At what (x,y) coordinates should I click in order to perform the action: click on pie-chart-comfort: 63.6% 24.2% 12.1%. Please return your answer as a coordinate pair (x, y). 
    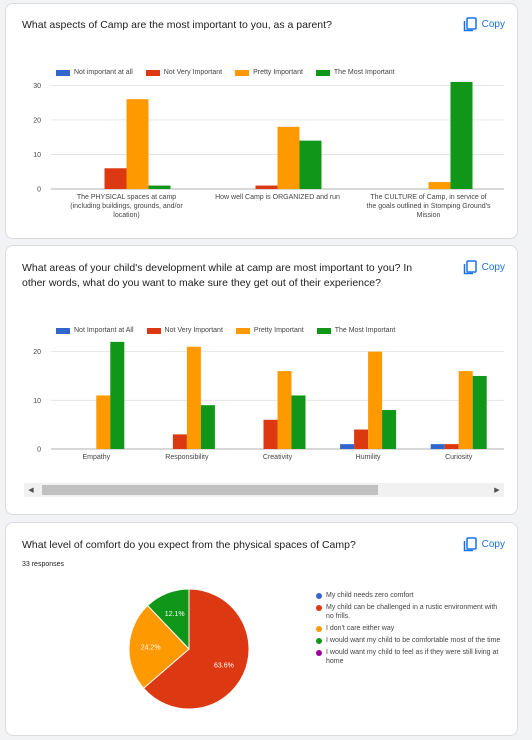
    Looking at the image, I should click on (189, 649).